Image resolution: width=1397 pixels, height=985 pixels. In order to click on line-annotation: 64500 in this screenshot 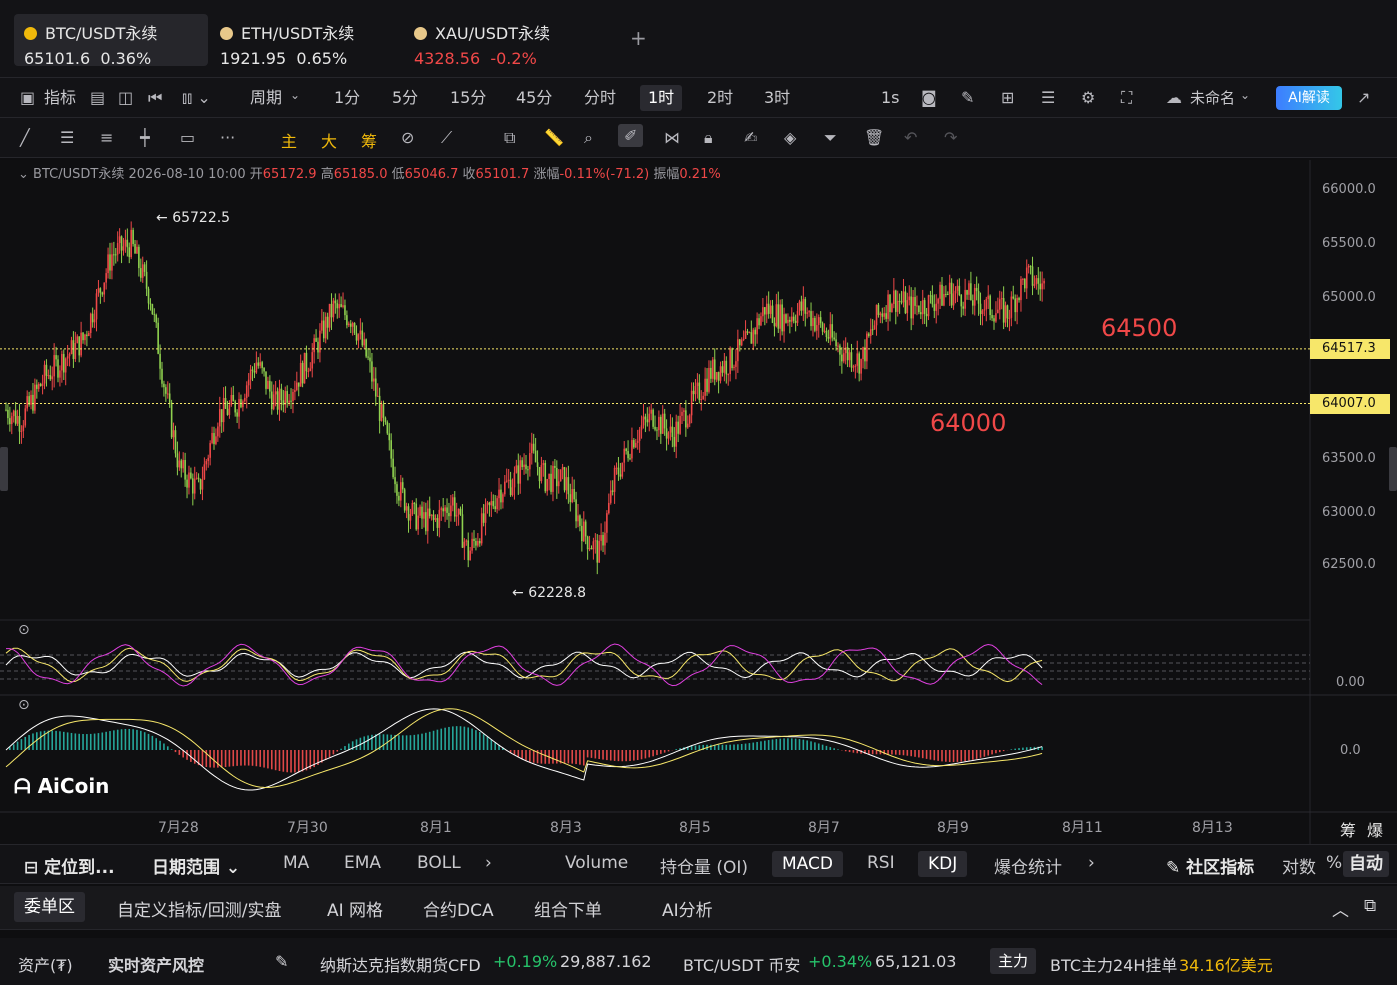, I will do `click(1139, 328)`.